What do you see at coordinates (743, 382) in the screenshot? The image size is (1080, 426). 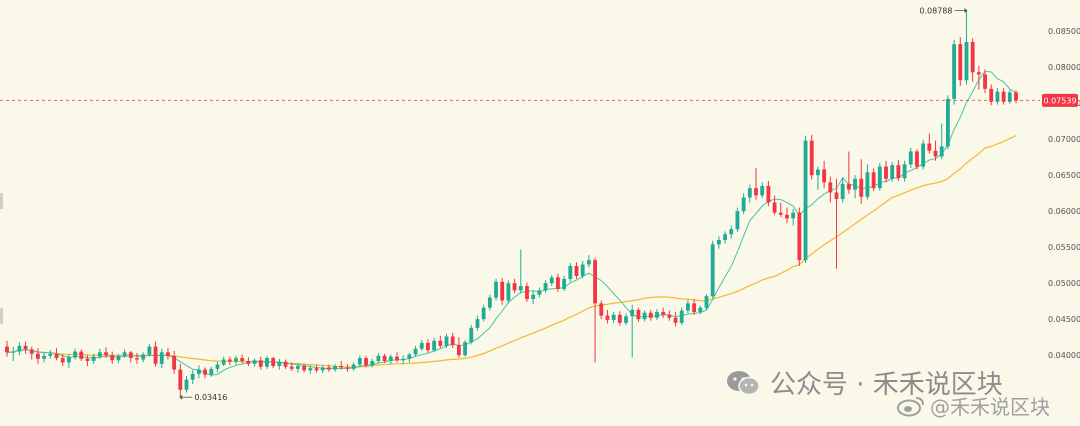 I see `wechat-logo-icon` at bounding box center [743, 382].